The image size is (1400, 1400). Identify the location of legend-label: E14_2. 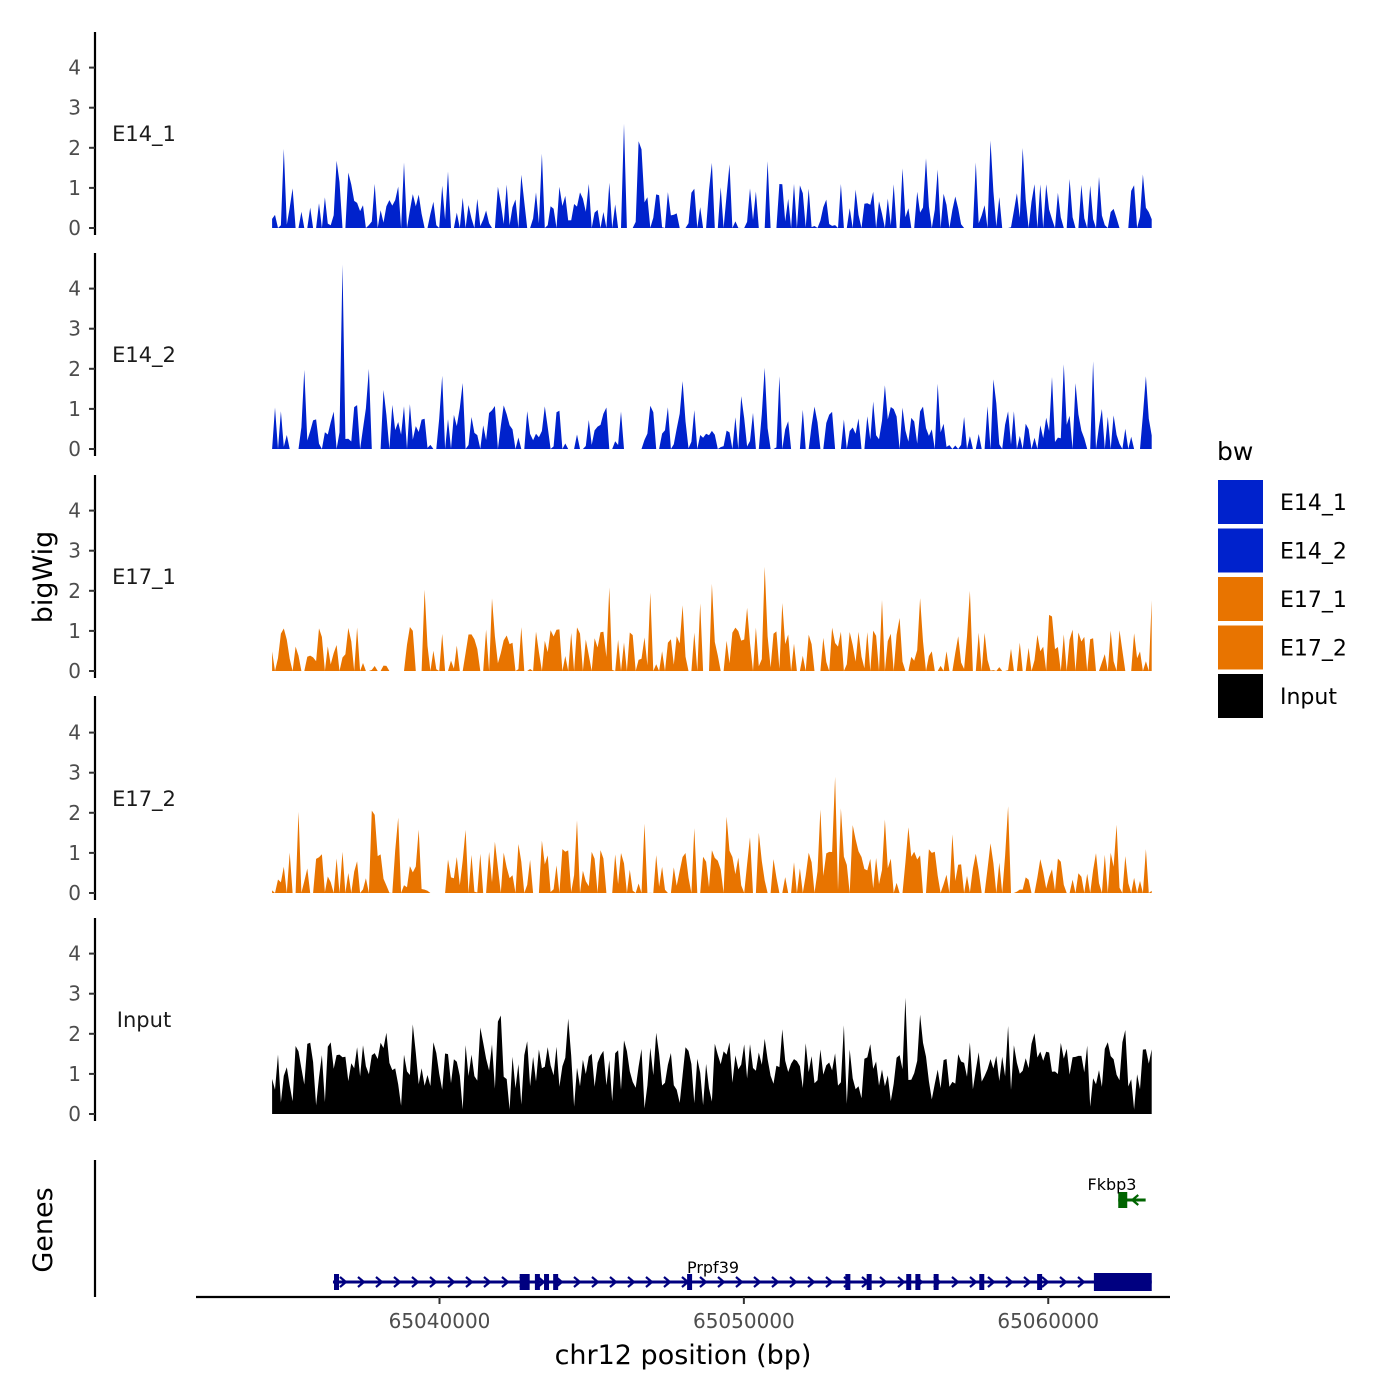
(1313, 552).